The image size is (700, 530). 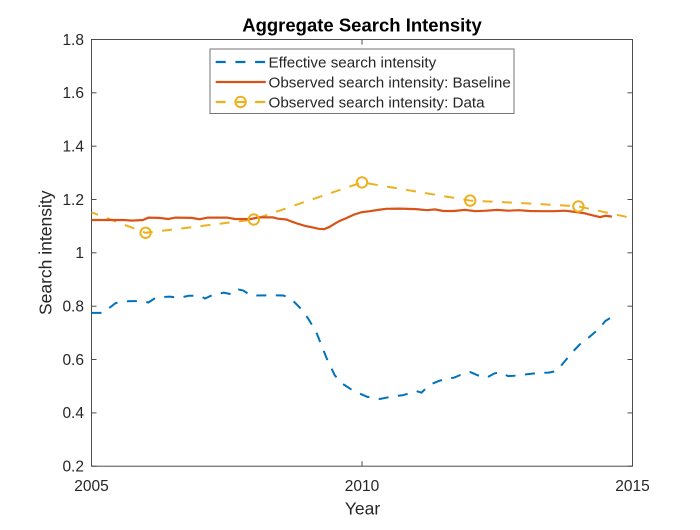 What do you see at coordinates (91, 486) in the screenshot?
I see `svg-text: 2005` at bounding box center [91, 486].